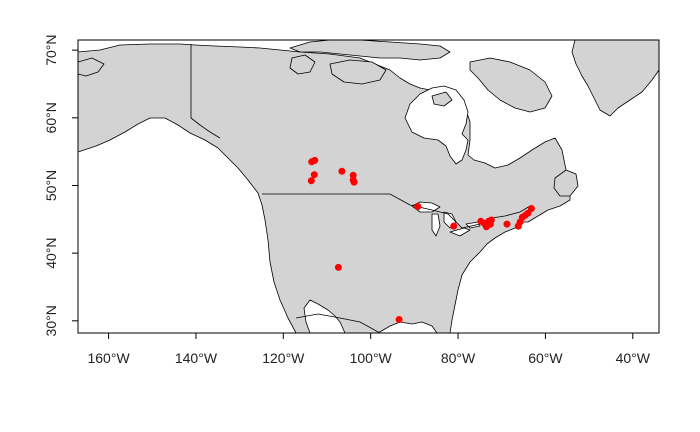 The image size is (700, 432). Describe the element at coordinates (436, 225) in the screenshot. I see `lake-michigan` at that location.